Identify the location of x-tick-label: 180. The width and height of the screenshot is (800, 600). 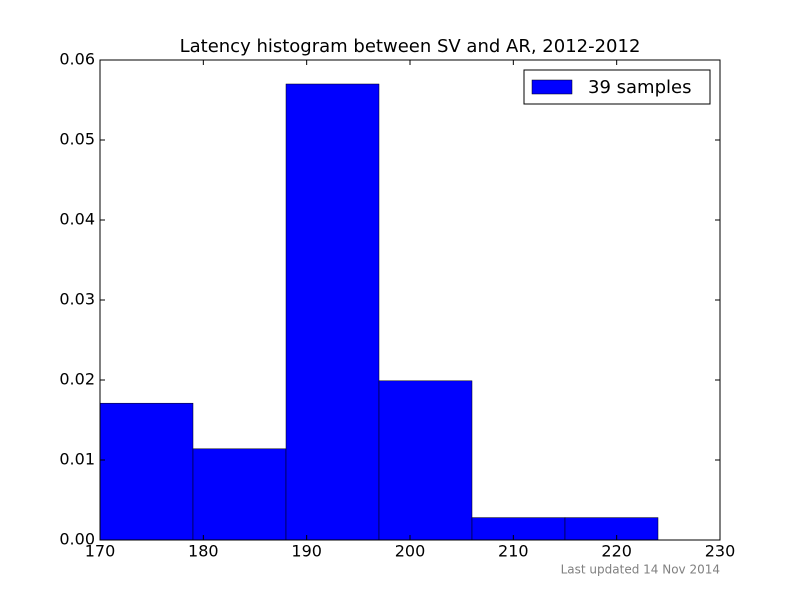
(203, 551).